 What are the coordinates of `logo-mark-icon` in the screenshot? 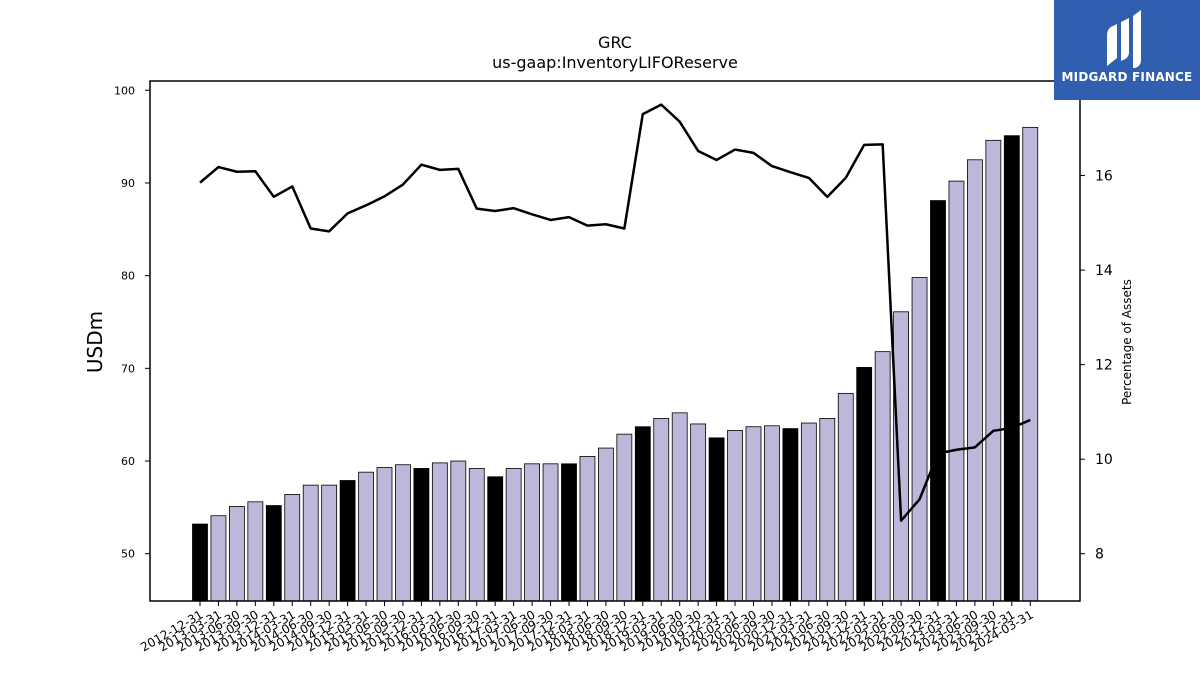 It's located at (1124, 39).